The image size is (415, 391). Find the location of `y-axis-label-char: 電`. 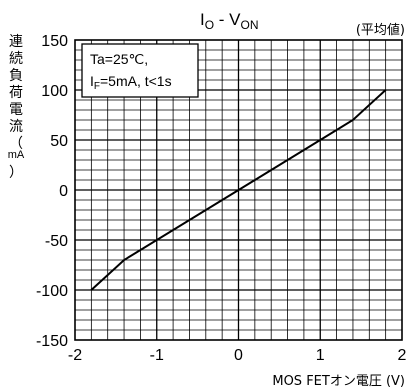

y-axis-label-char: 電 is located at coordinates (16, 109).